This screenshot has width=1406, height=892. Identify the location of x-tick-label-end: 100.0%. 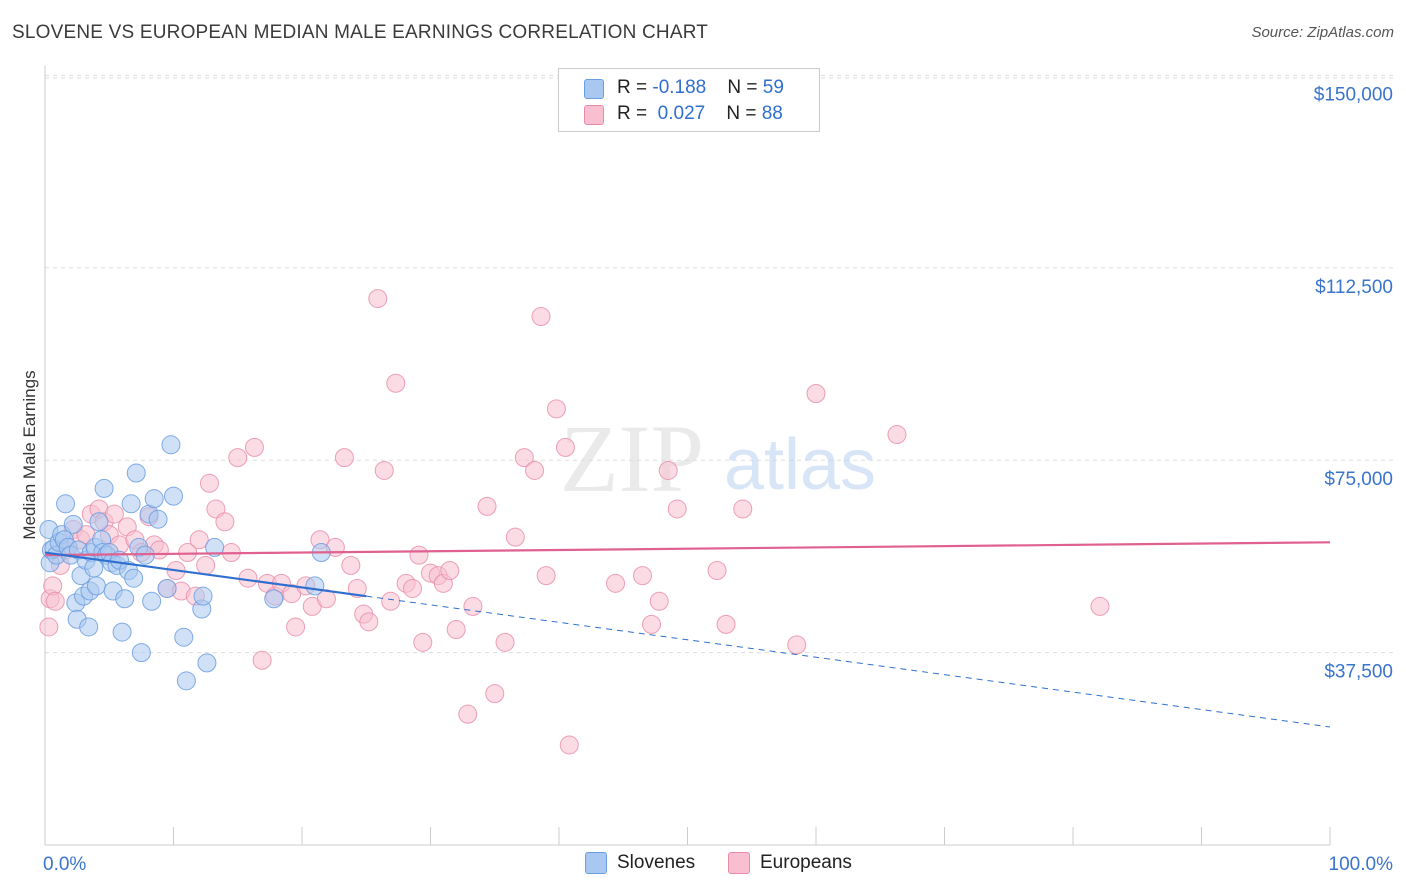
(1361, 864).